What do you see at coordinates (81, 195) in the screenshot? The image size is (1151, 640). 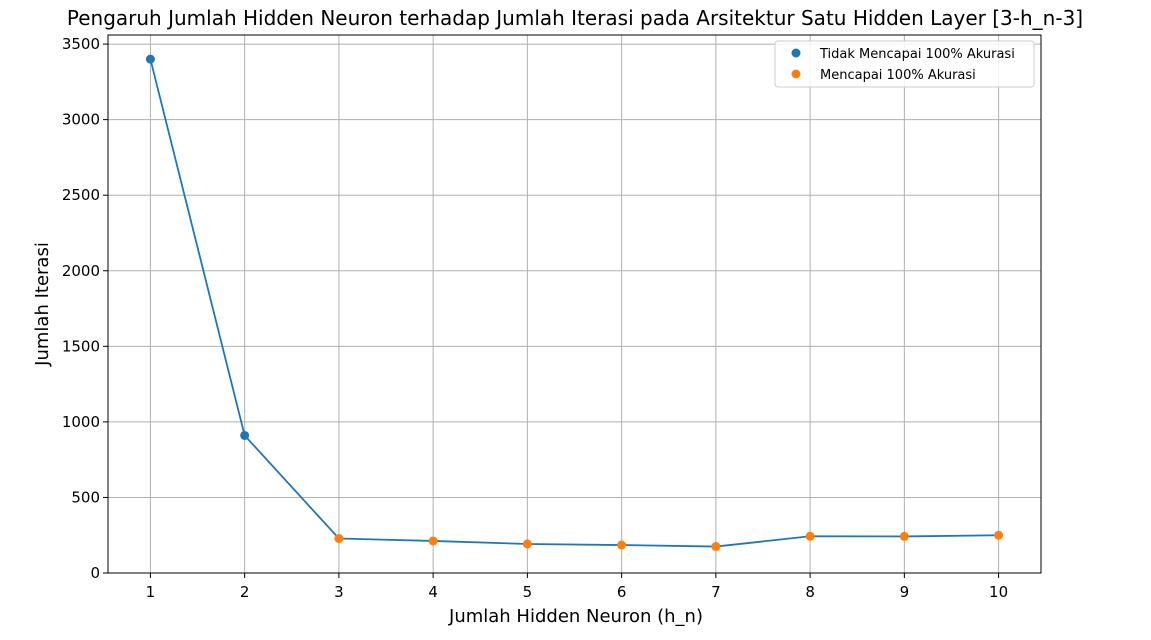 I see `y-tick-label: 2500` at bounding box center [81, 195].